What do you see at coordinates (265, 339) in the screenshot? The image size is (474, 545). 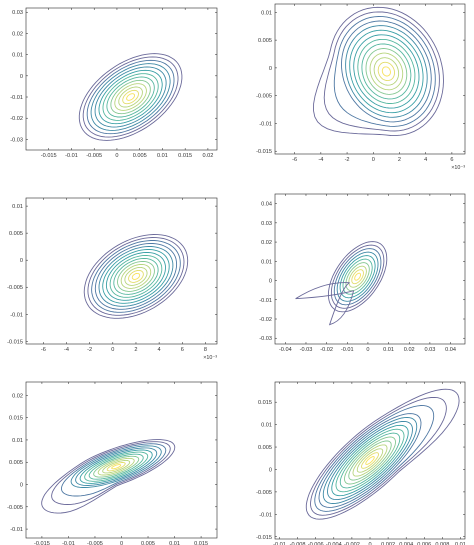 I see `y-tick-label: -0.03` at bounding box center [265, 339].